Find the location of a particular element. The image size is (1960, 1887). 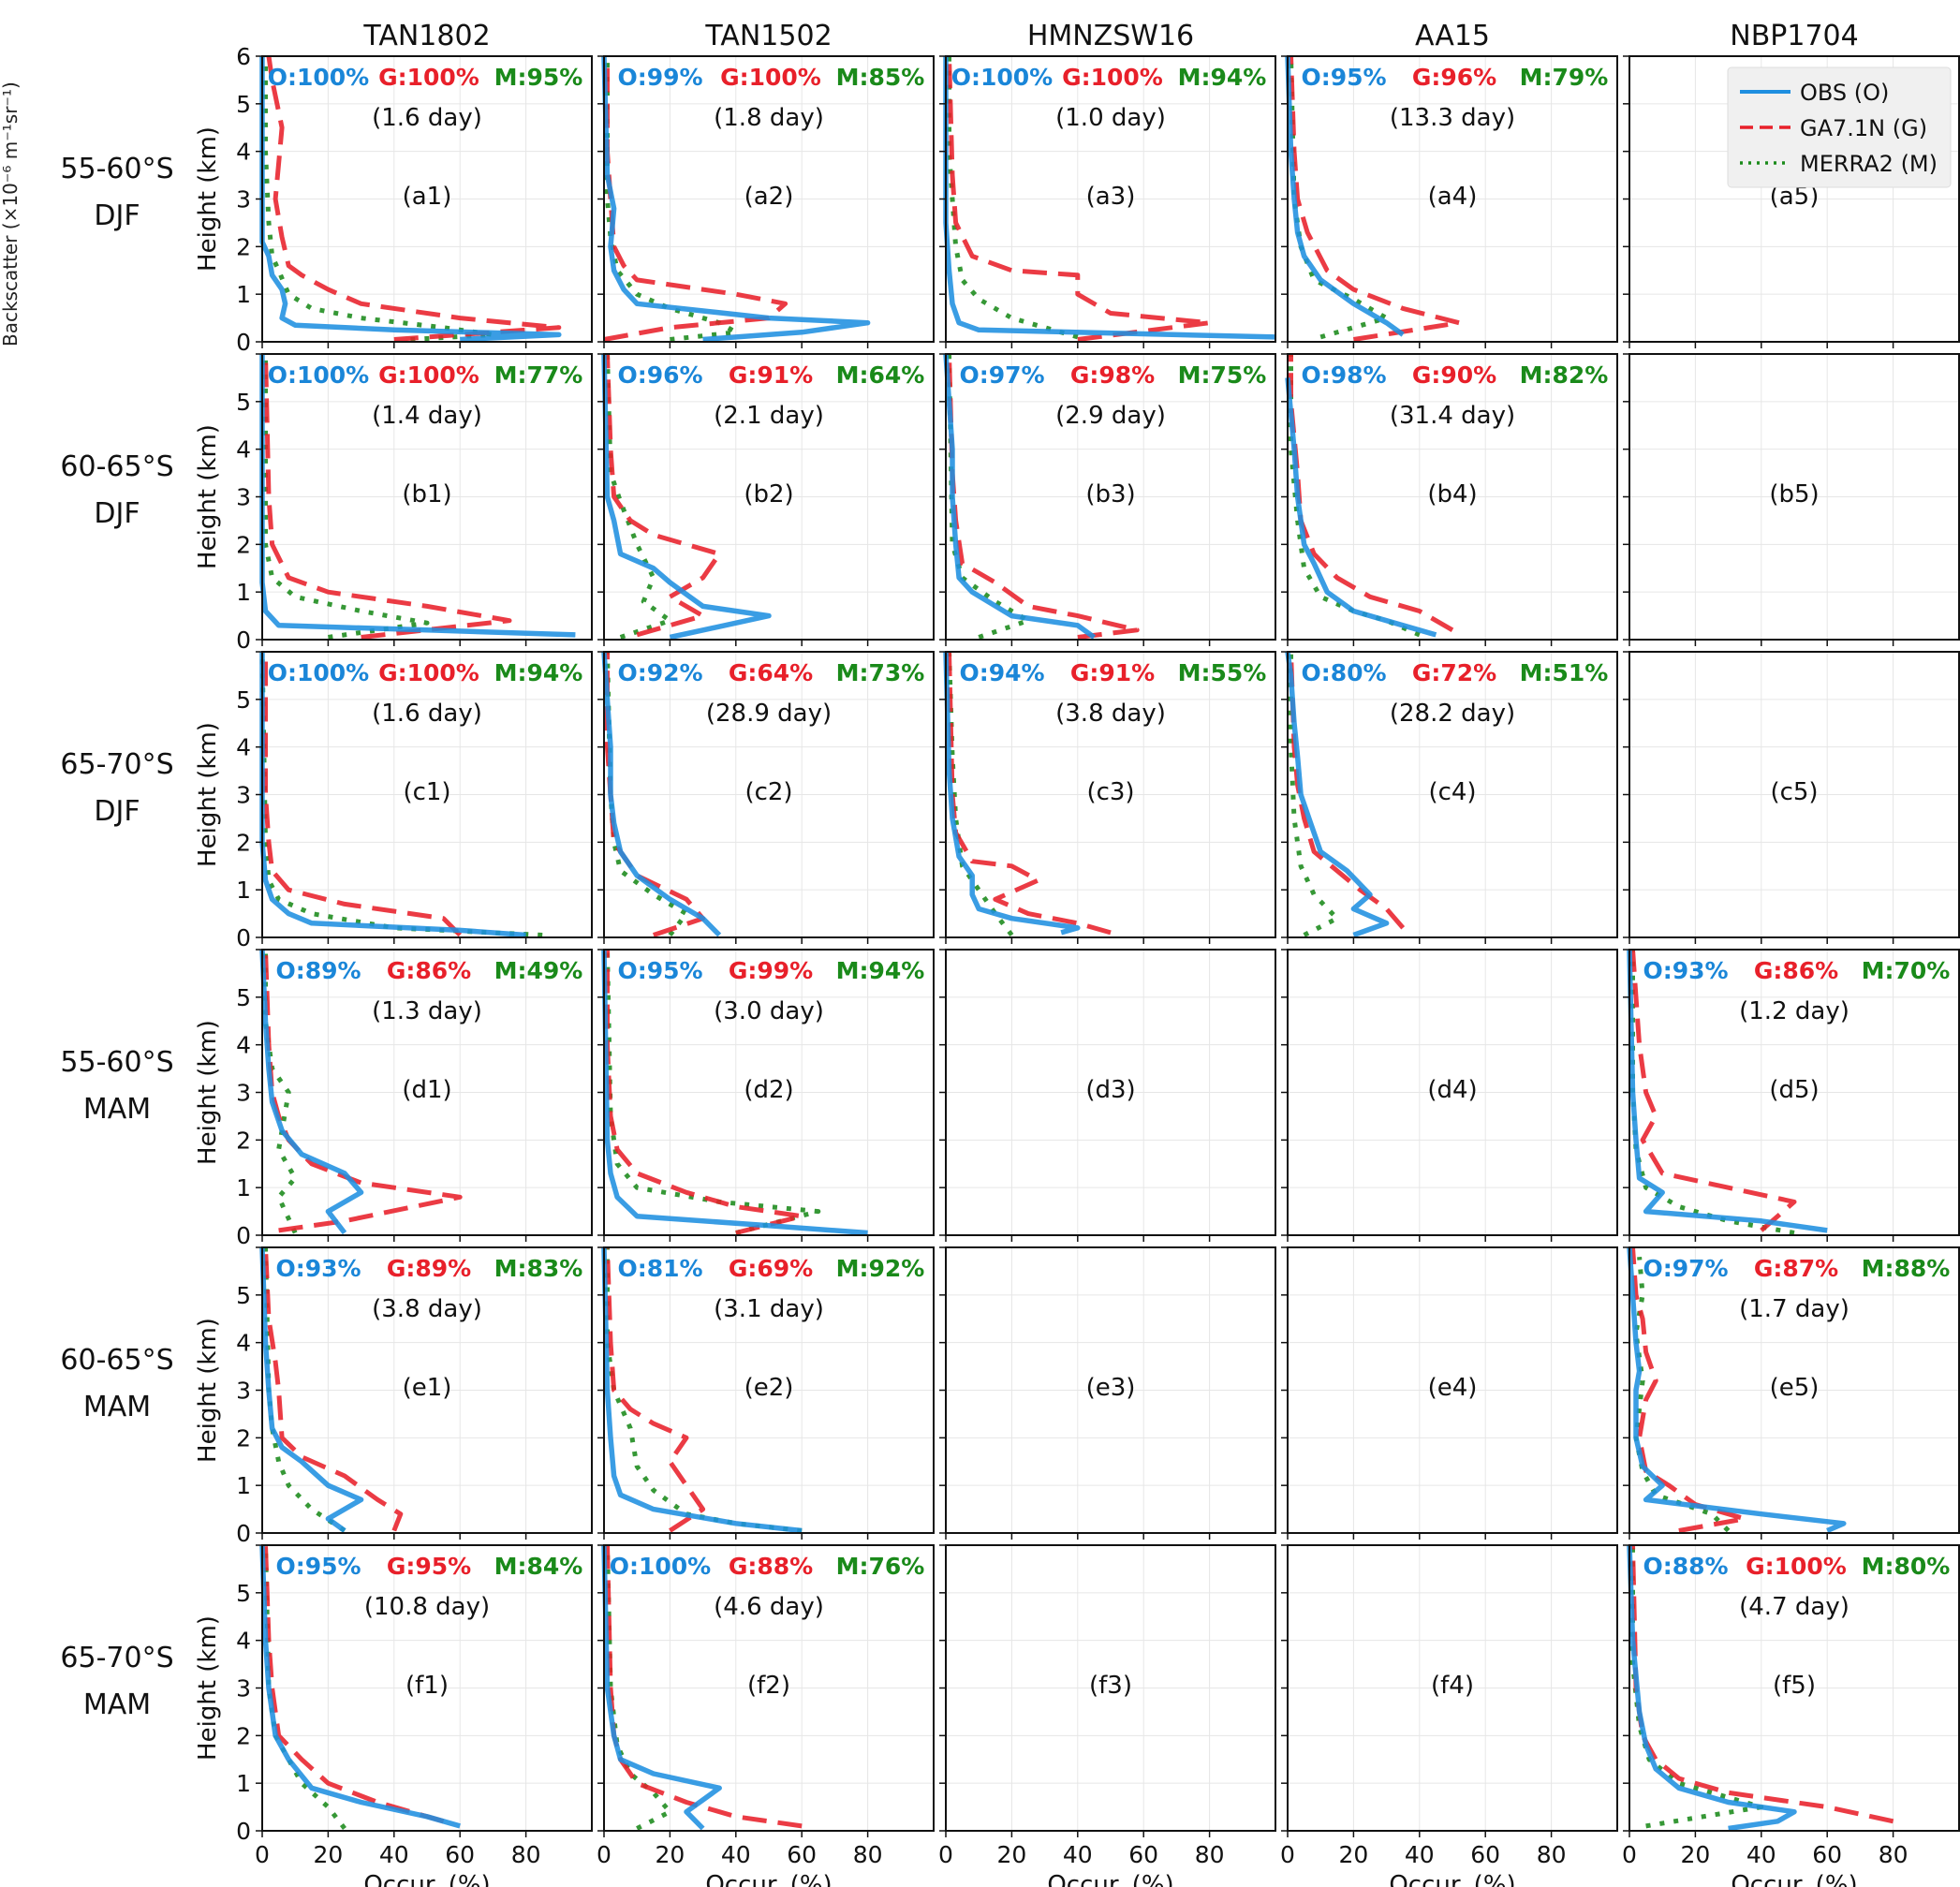

stat-ga: G:89% is located at coordinates (429, 1268).